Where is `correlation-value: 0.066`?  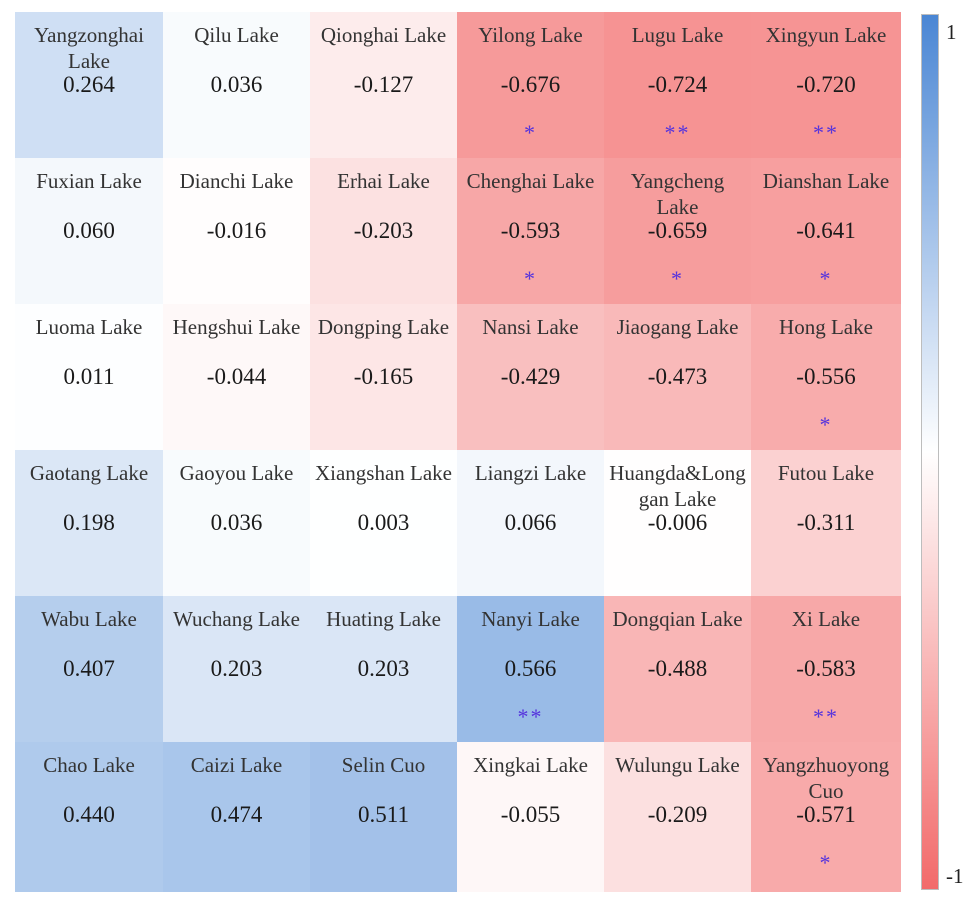 correlation-value: 0.066 is located at coordinates (530, 522).